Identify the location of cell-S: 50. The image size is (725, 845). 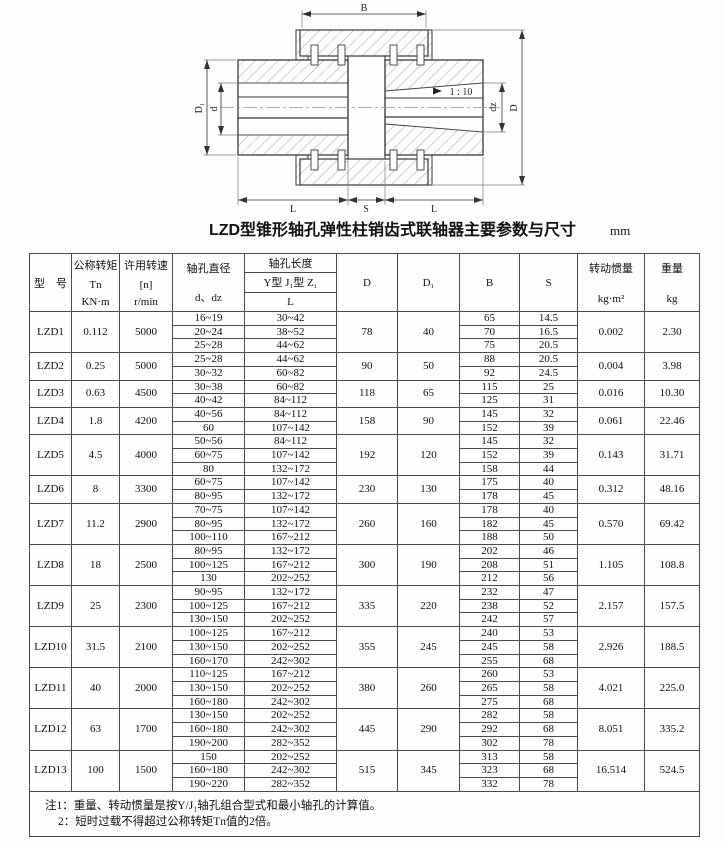
(548, 537).